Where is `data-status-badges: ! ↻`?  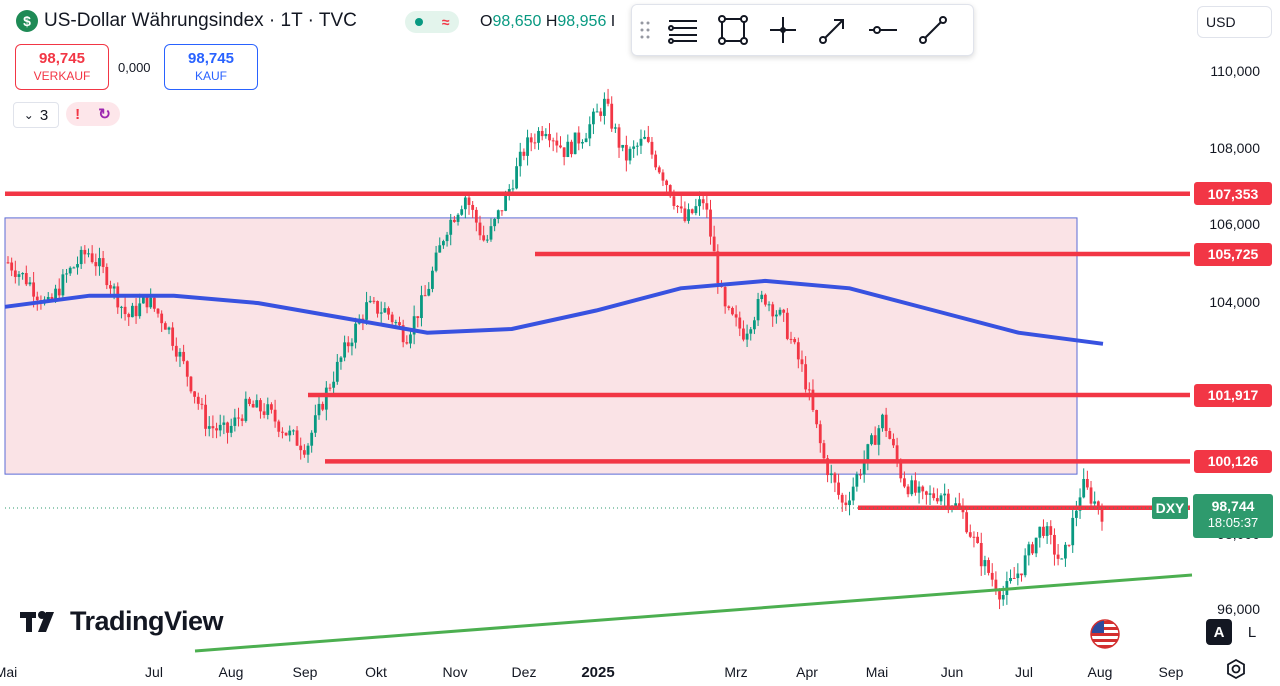
data-status-badges: ! ↻ is located at coordinates (93, 114).